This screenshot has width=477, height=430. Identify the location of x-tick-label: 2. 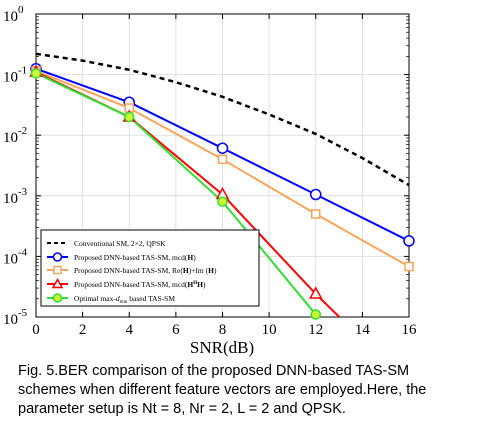
(83, 330).